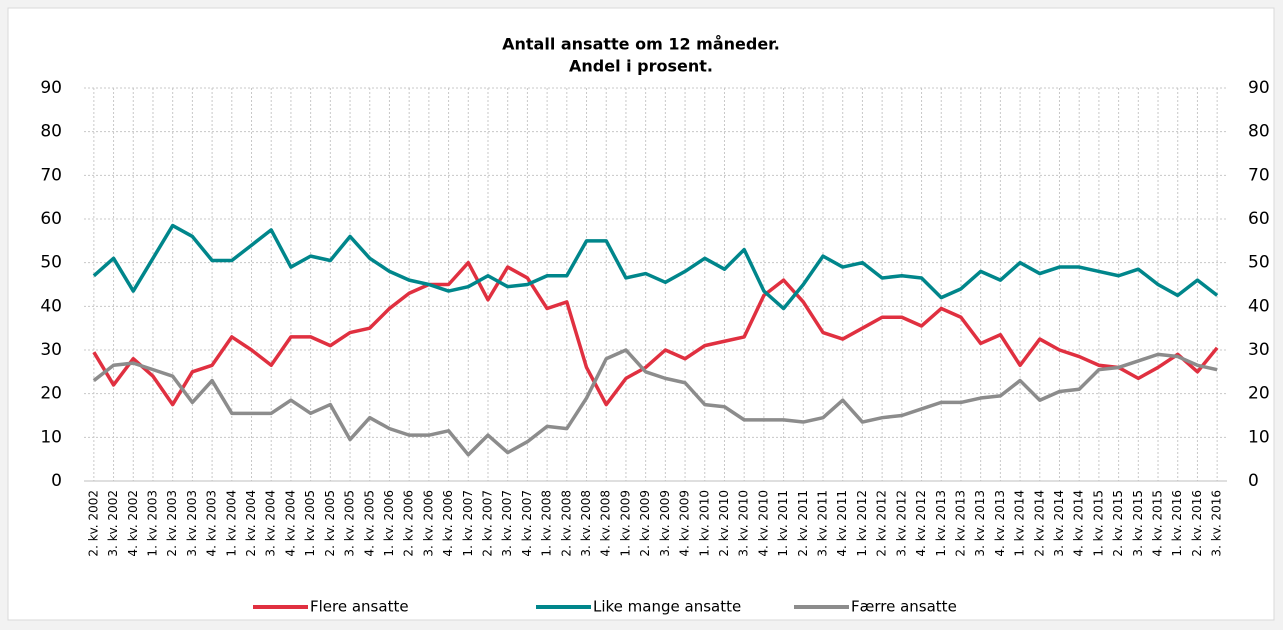 This screenshot has height=630, width=1283. I want to click on y2-tick-label: 70, so click(1259, 175).